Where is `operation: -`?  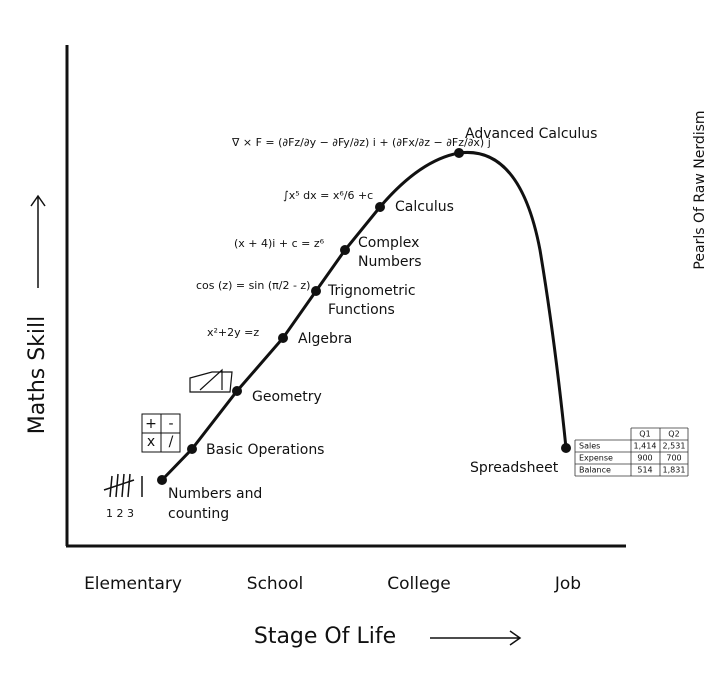 operation: - is located at coordinates (170, 424).